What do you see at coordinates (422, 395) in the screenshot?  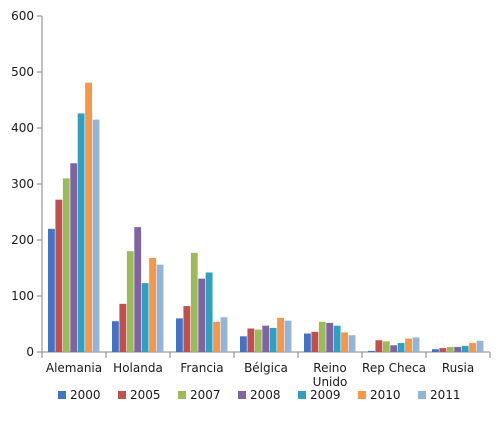 I see `legend-swatch-2011` at bounding box center [422, 395].